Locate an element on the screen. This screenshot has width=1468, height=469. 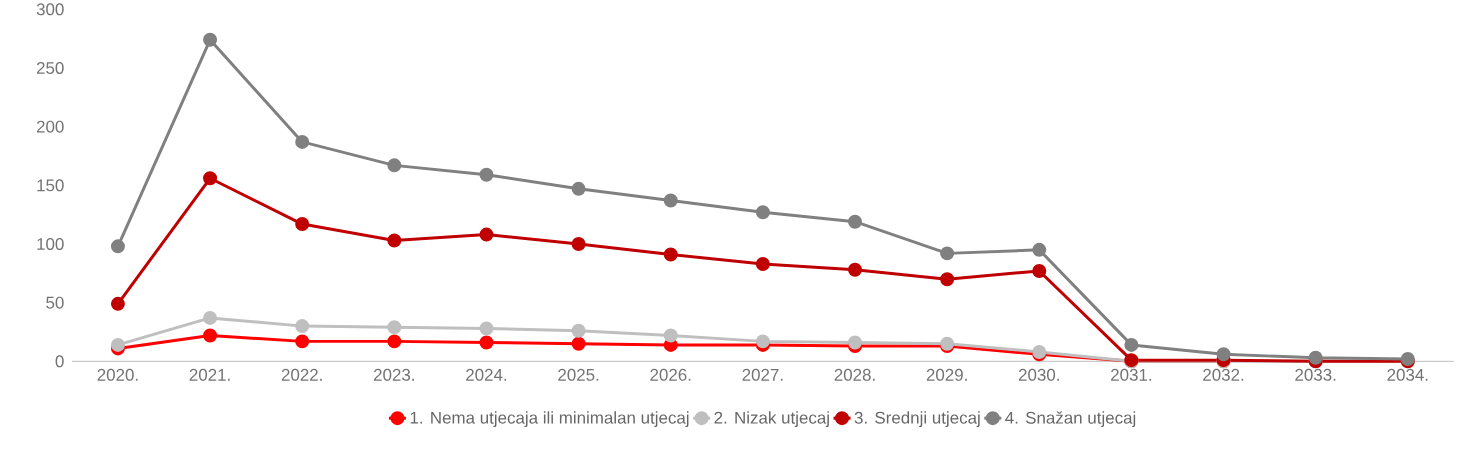
x-tick-label: 2025. is located at coordinates (578, 374).